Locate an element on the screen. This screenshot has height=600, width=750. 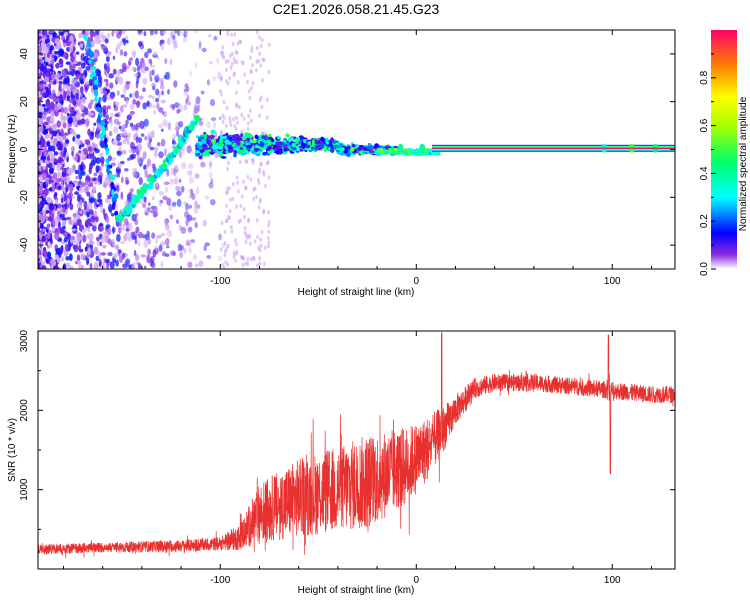
snr-xlabel: Height of straight line (km) is located at coordinates (356, 590).